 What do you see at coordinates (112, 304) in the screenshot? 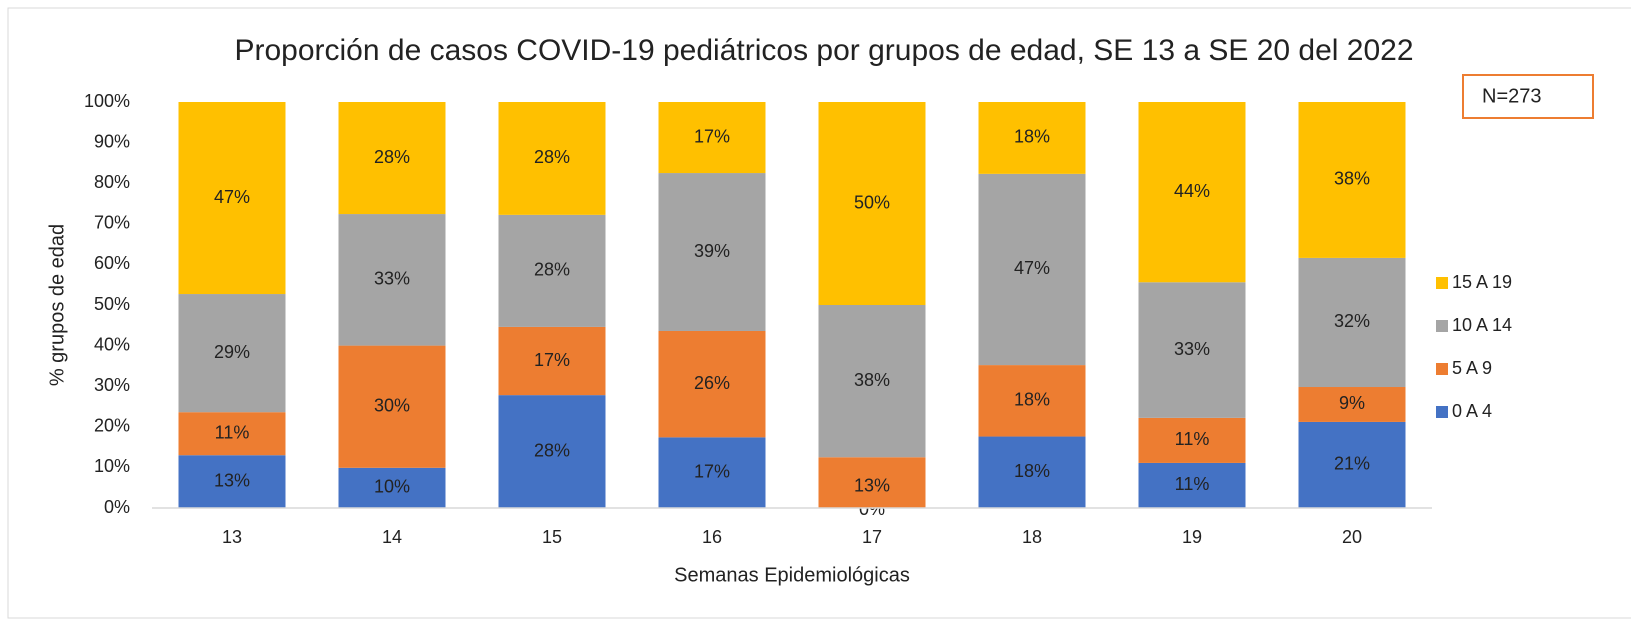
I see `y-tick-label: 50%` at bounding box center [112, 304].